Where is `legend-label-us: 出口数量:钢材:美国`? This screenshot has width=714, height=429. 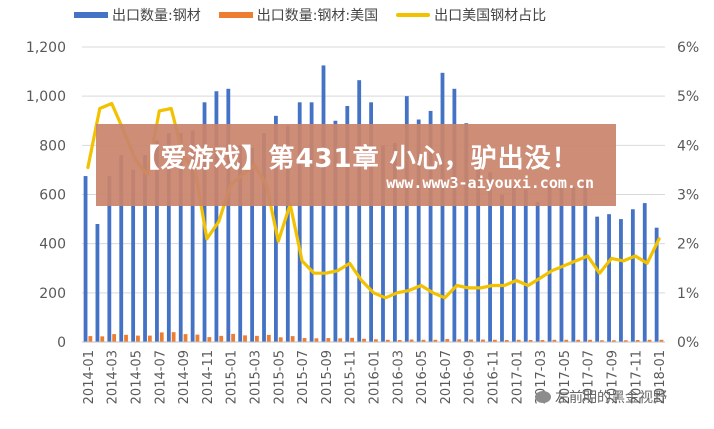 legend-label-us: 出口数量:钢材:美国 is located at coordinates (317, 16).